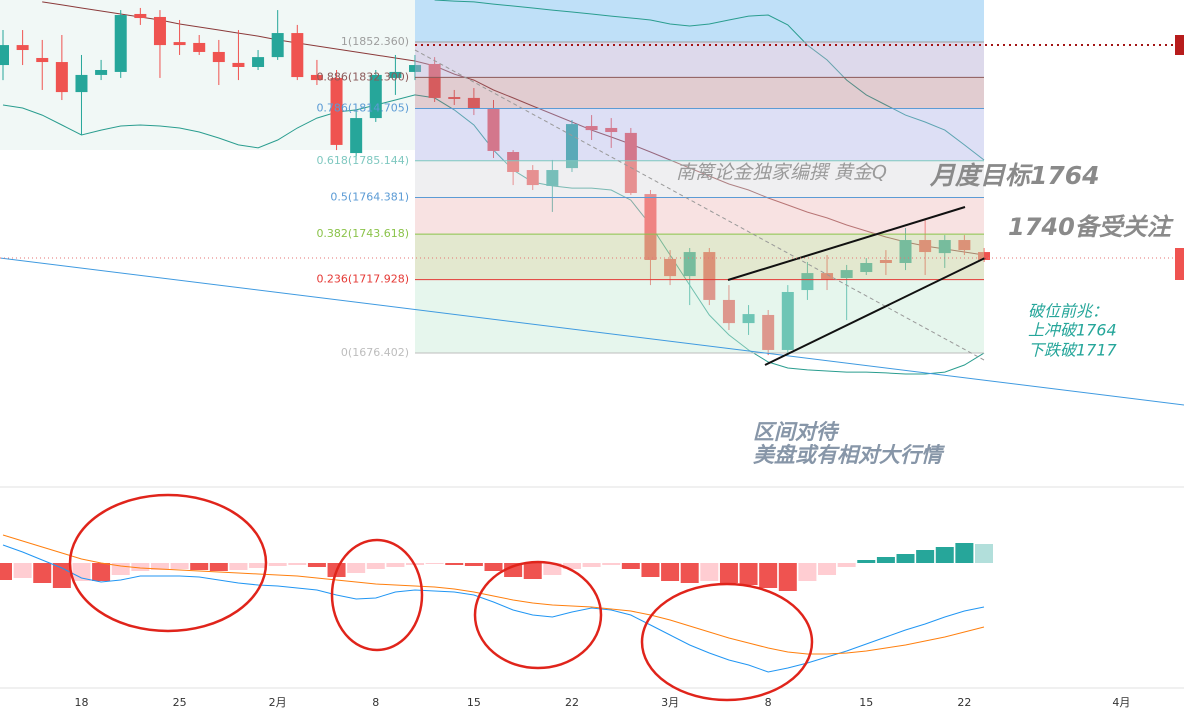 The height and width of the screenshot is (711, 1184). Describe the element at coordinates (875, 311) in the screenshot. I see `wedge-lower` at that location.